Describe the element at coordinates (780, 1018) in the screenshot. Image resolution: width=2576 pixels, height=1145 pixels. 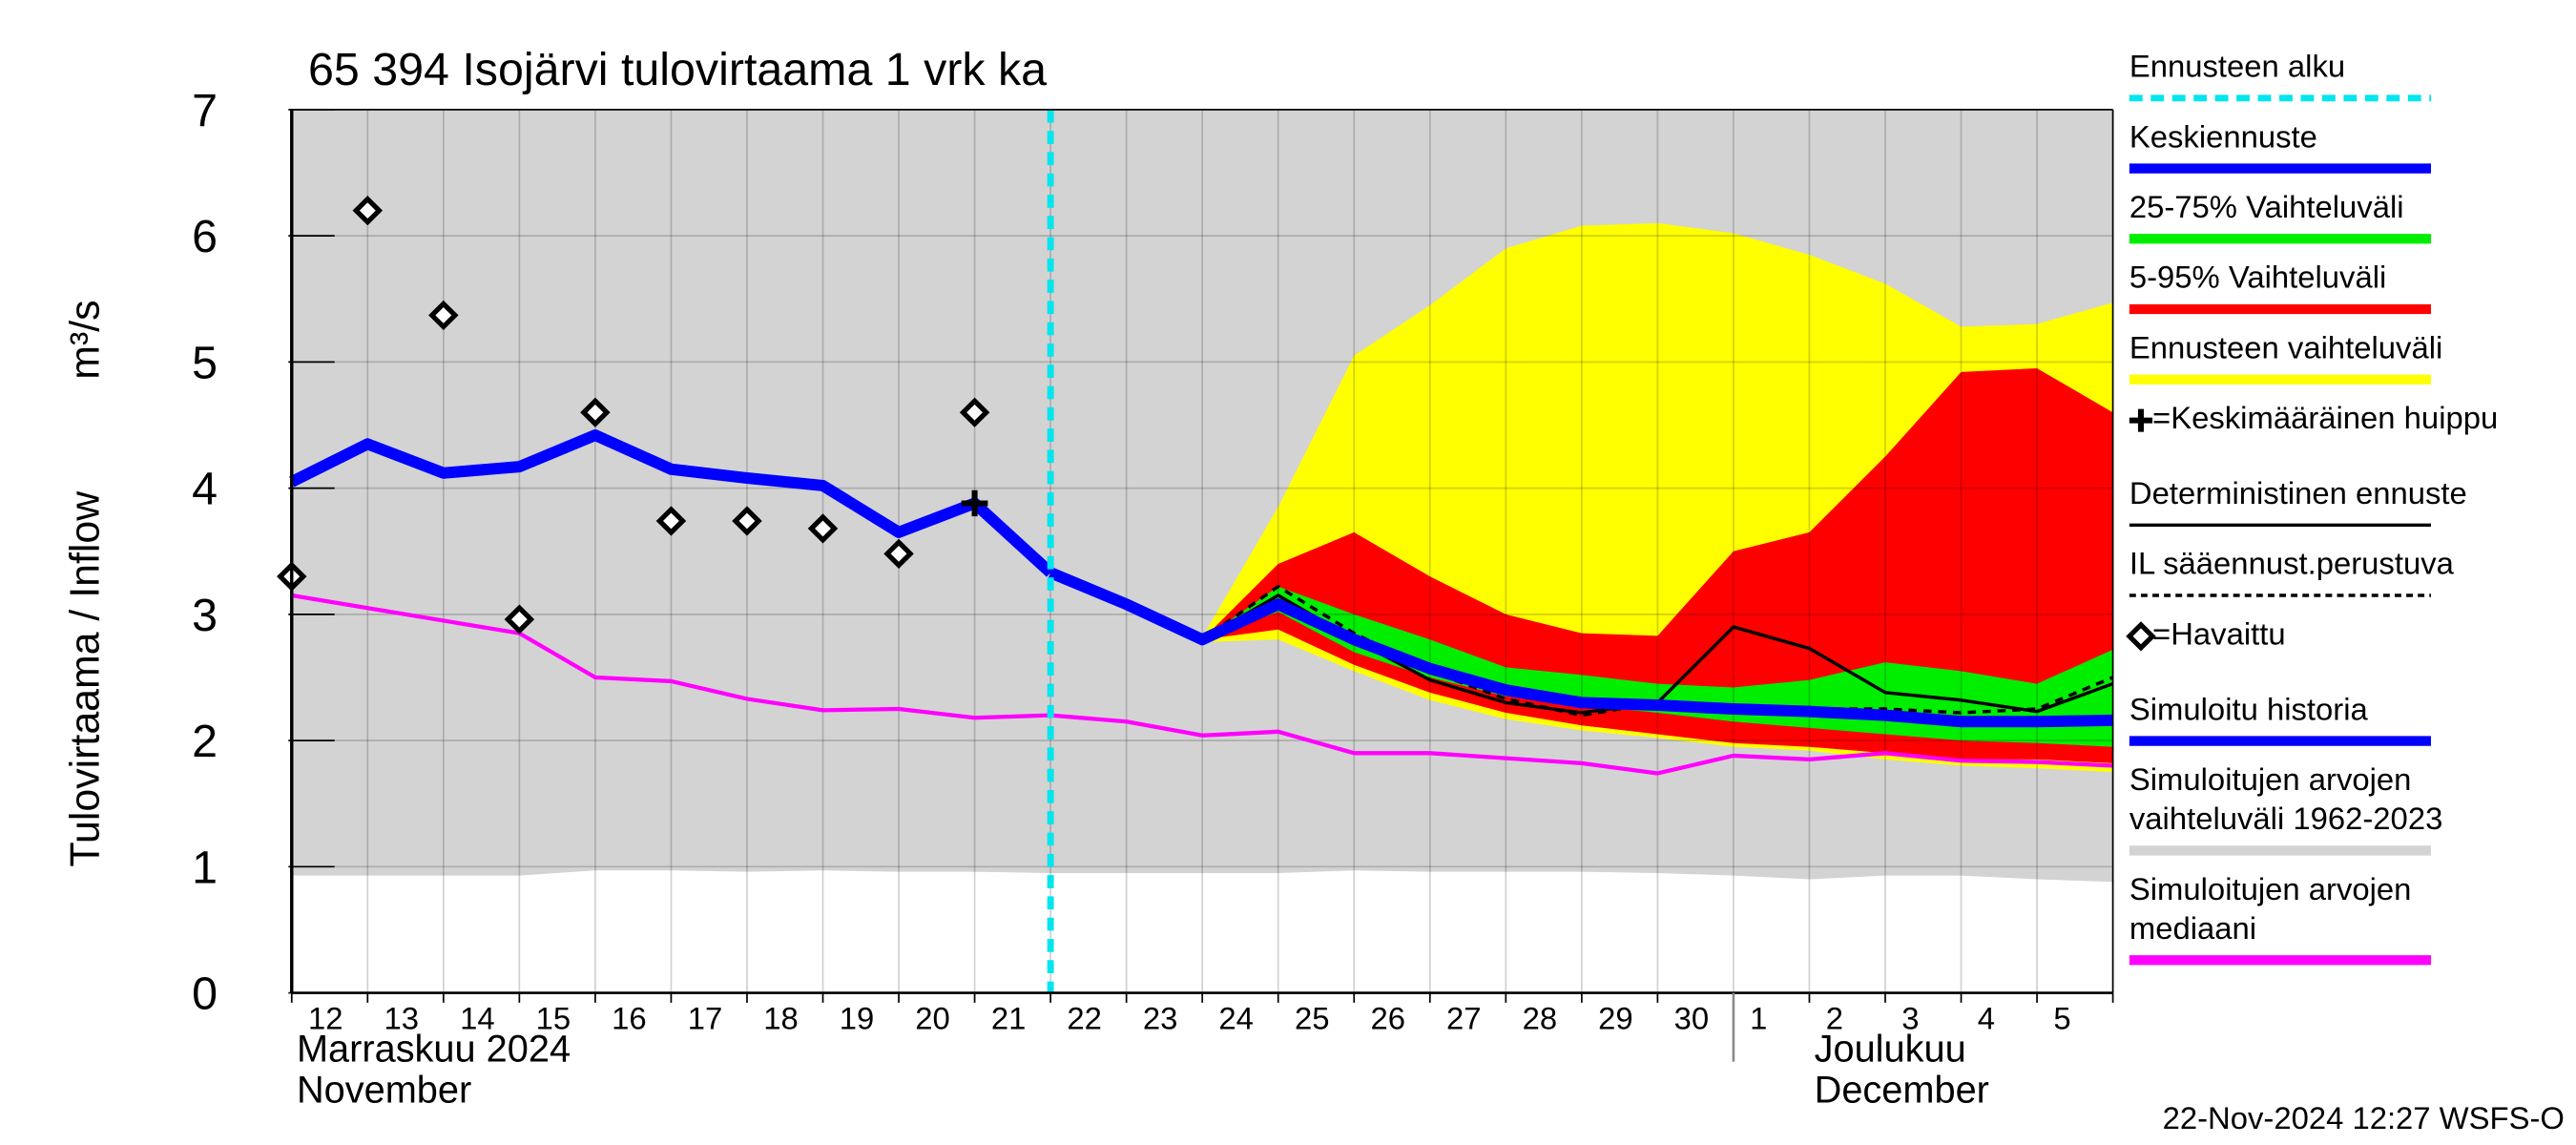
I see `x-tick-label: 18` at that location.